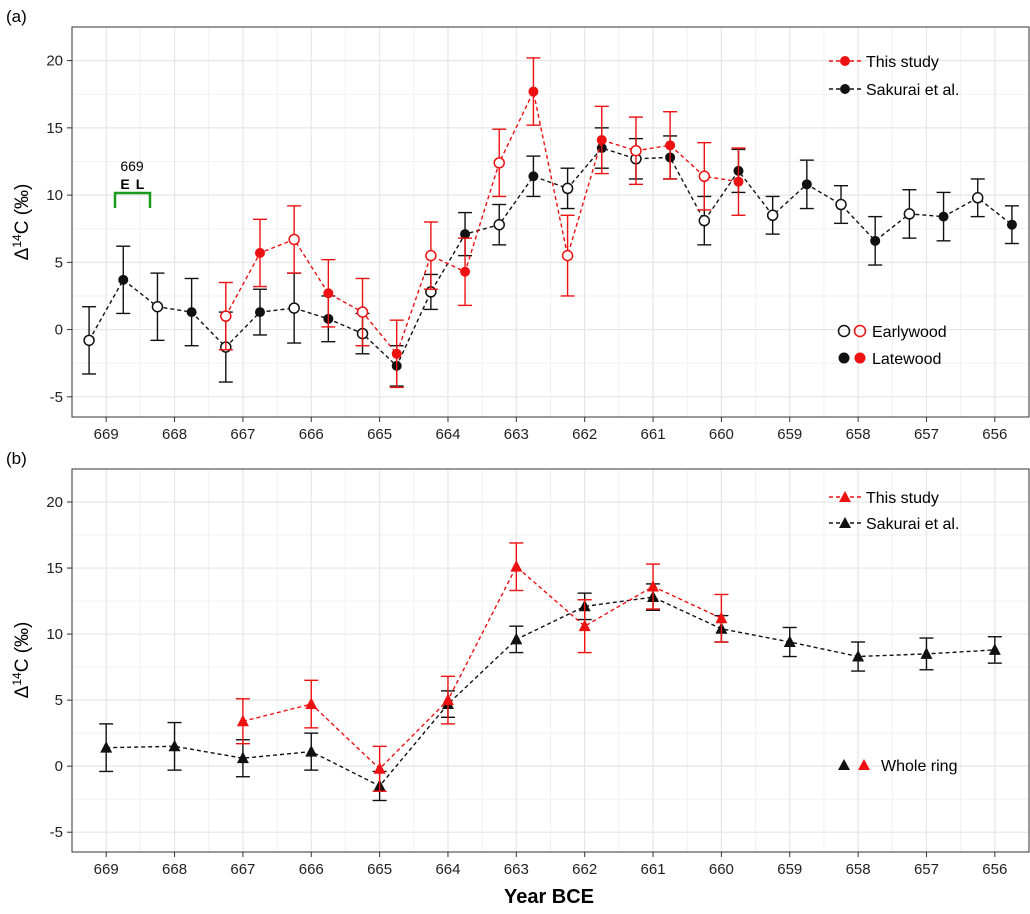 This screenshot has width=1030, height=914. I want to click on bracket-year-label: 669, so click(132, 166).